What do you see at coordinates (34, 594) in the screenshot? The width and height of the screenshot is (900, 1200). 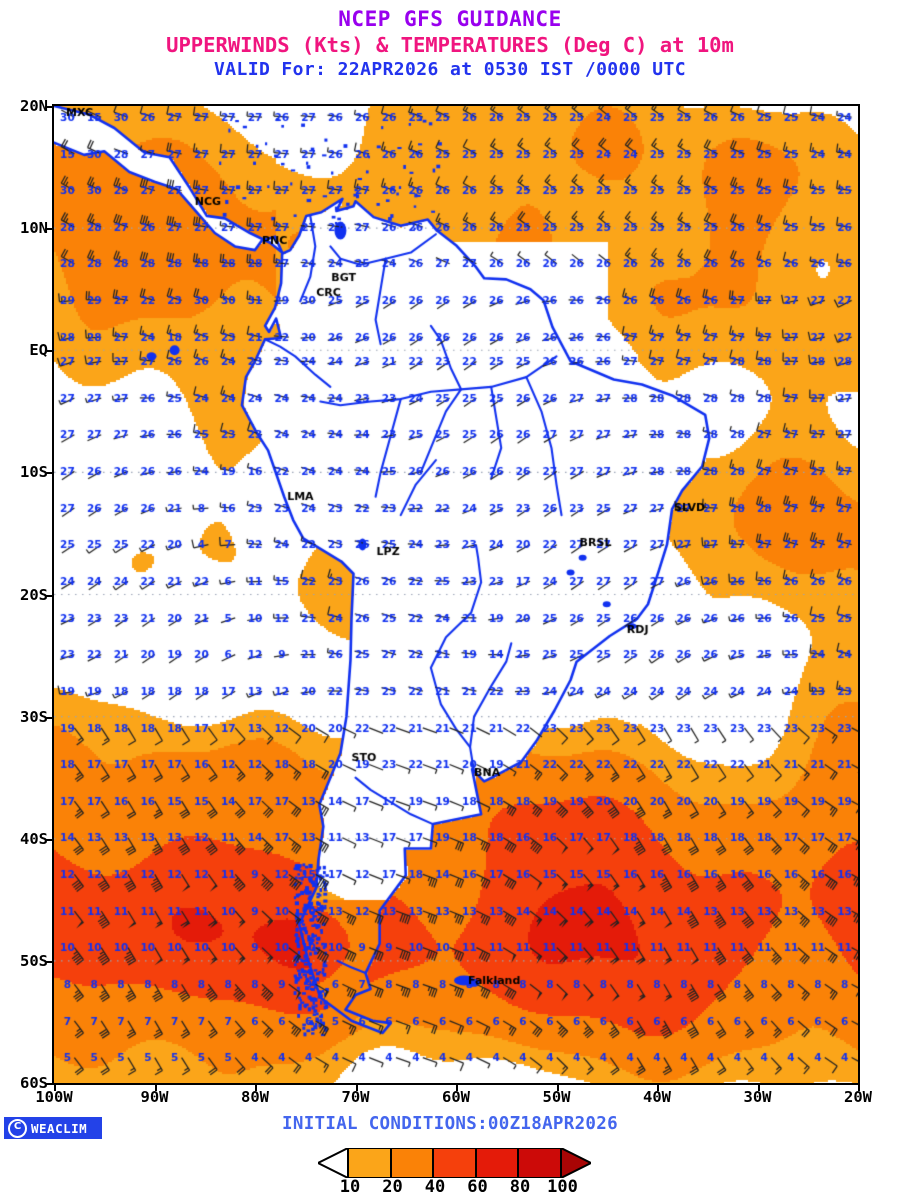 I see `y-tick-20S: 20S` at bounding box center [34, 594].